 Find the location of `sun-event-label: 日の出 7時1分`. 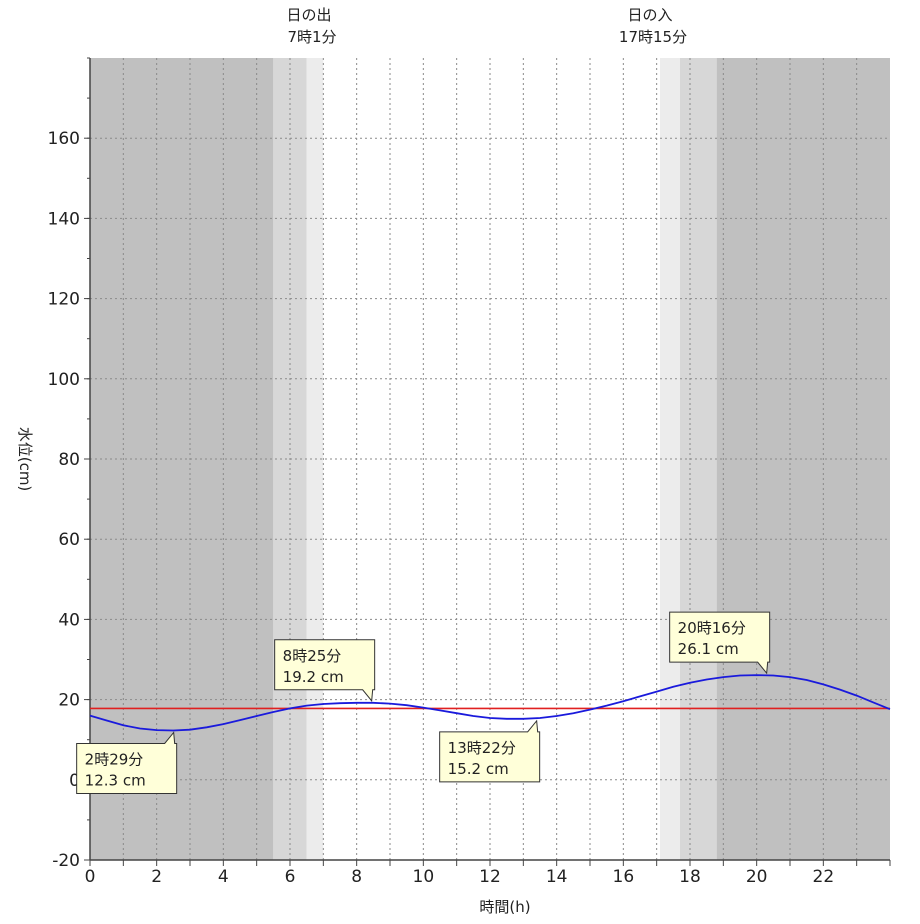

sun-event-label: 日の出 7時1分 is located at coordinates (311, 26).